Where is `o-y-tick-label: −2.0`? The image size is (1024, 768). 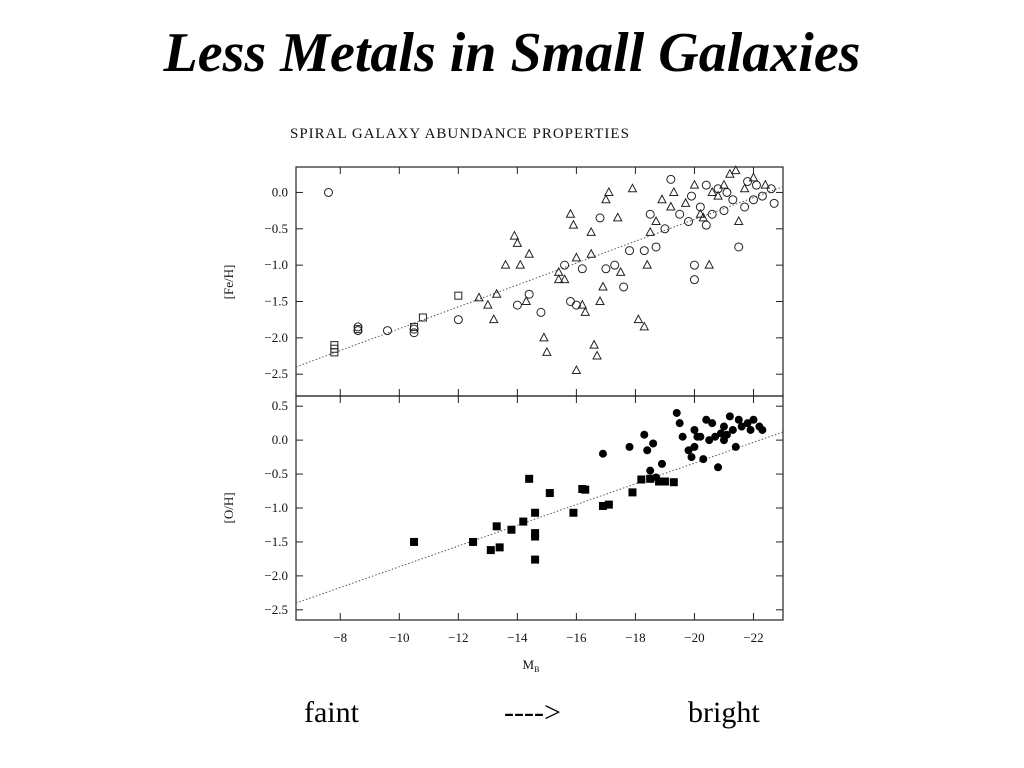 o-y-tick-label: −2.0 is located at coordinates (276, 575).